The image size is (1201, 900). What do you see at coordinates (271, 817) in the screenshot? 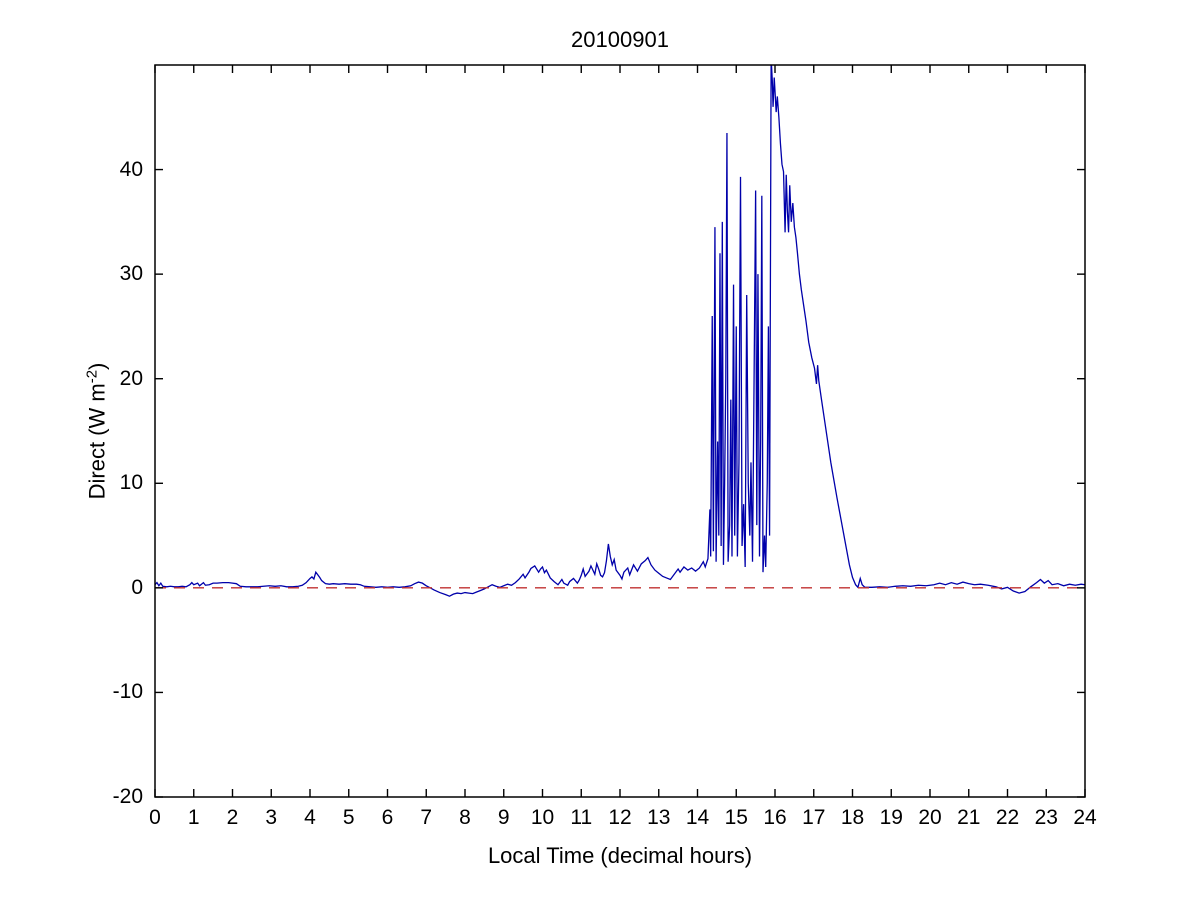
I see `x-tick-label: 3` at bounding box center [271, 817].